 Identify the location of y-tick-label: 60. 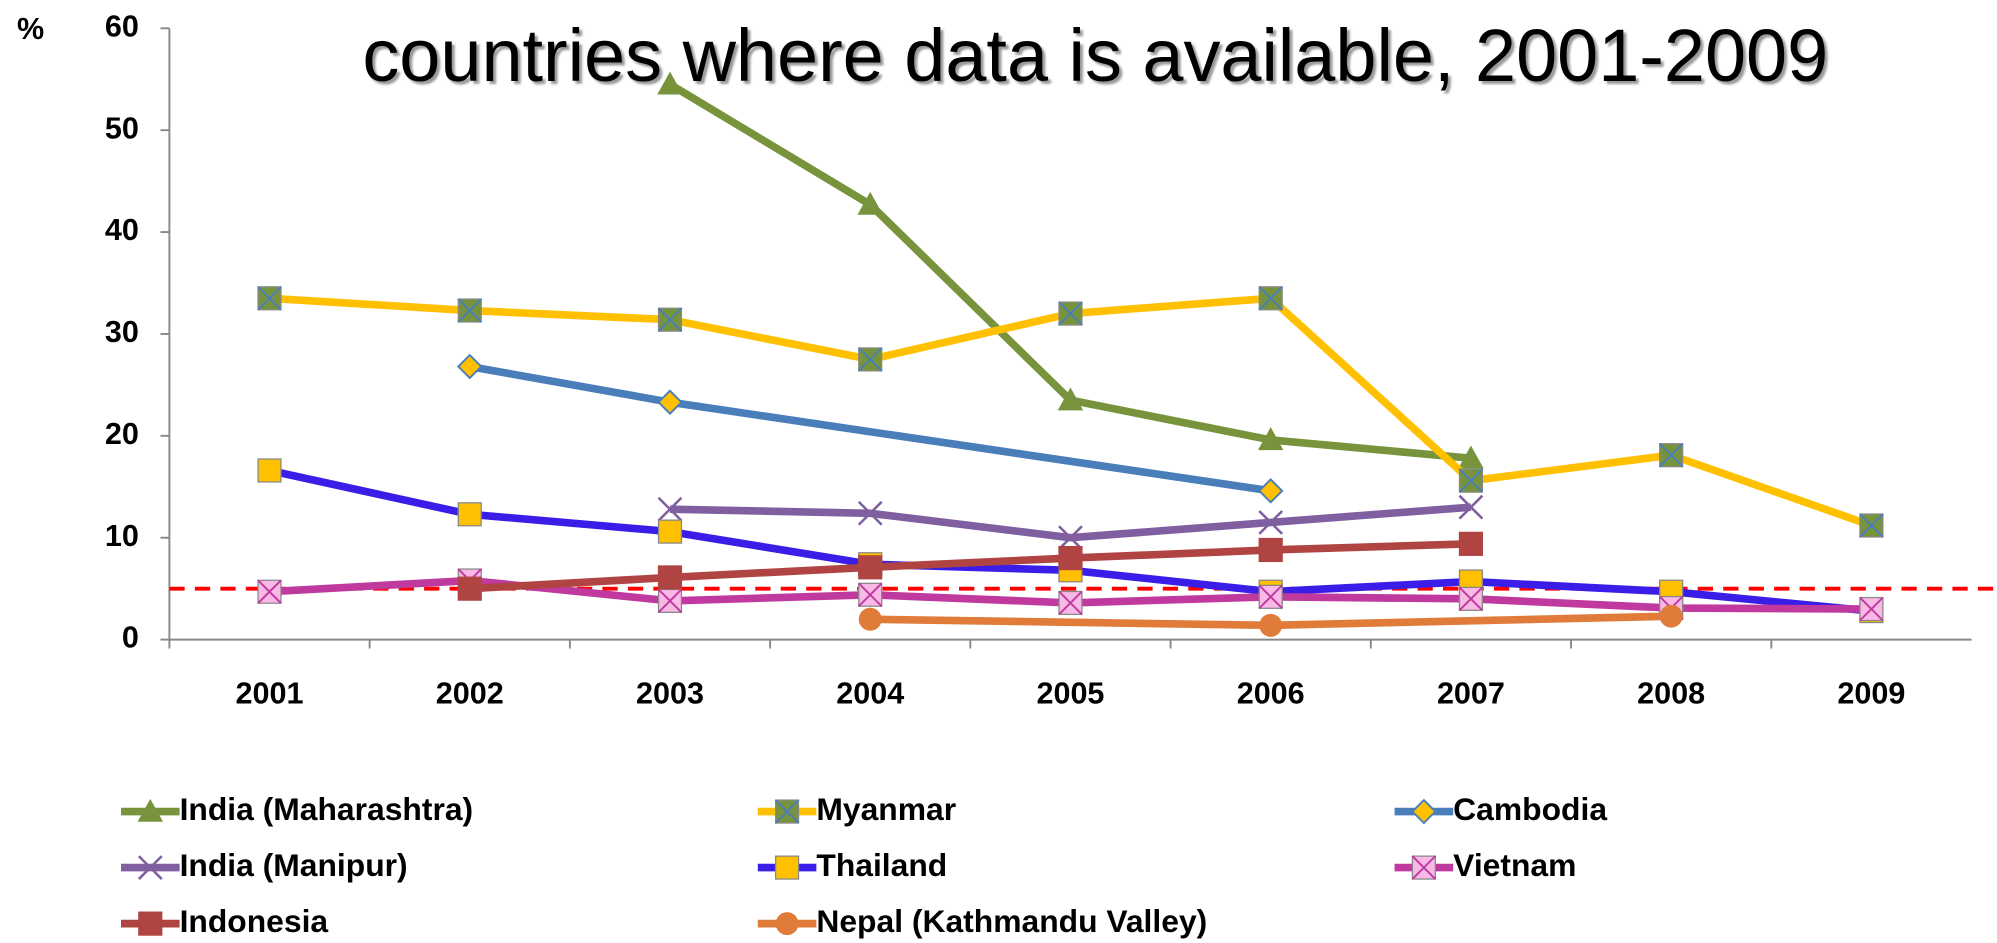
(122, 26).